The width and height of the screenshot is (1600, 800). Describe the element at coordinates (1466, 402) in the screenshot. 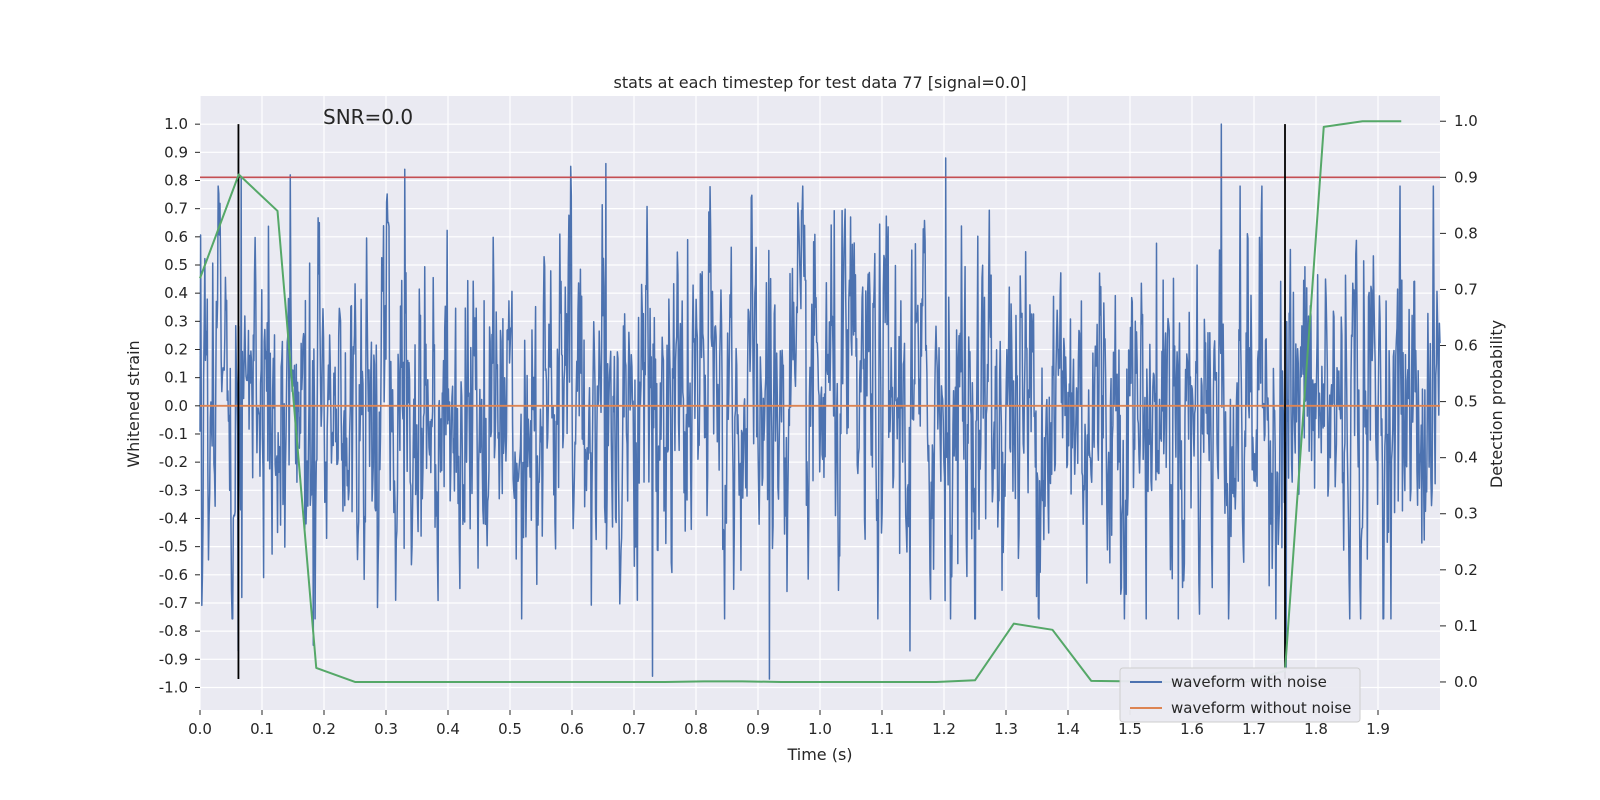

I see `right-tick-label-5: 0.5` at that location.